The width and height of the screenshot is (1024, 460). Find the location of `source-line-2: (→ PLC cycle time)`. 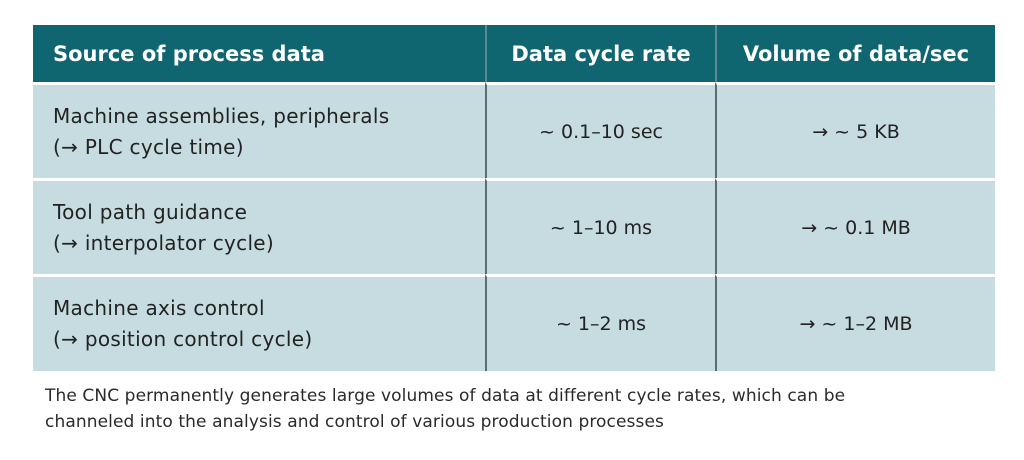

source-line-2: (→ PLC cycle time) is located at coordinates (148, 146).